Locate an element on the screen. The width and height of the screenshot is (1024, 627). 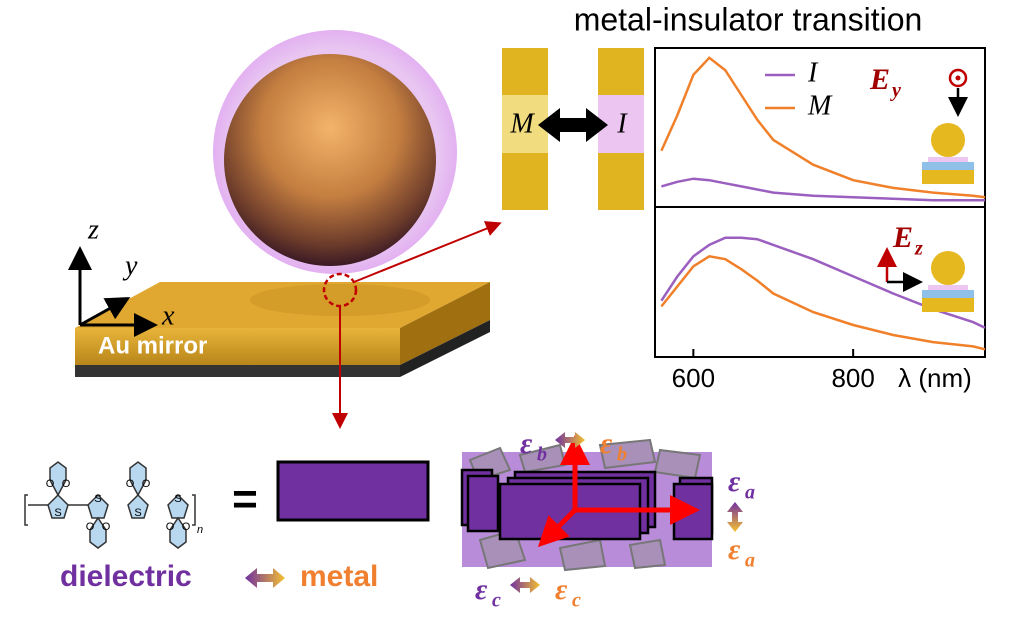
sphere is located at coordinates (330, 160).